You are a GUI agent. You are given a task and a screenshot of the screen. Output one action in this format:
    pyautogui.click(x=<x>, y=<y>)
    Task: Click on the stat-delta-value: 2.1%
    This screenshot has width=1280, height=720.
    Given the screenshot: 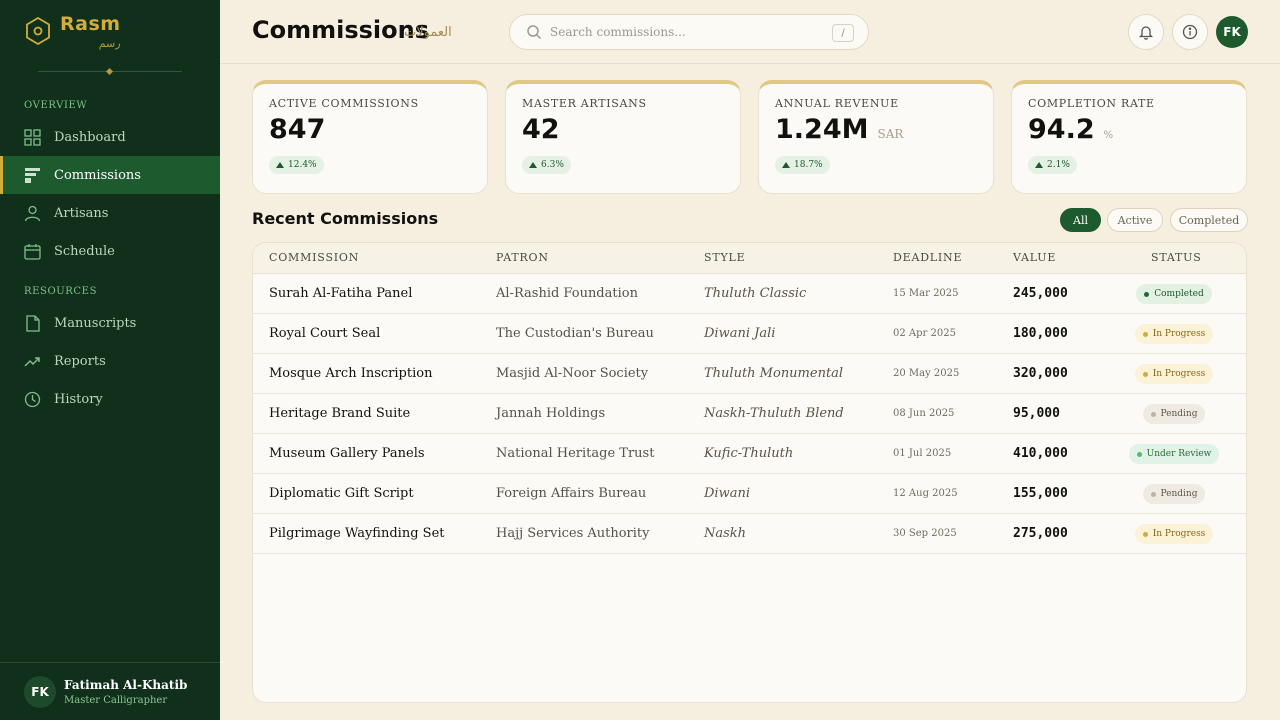 What is the action you would take?
    pyautogui.click(x=1058, y=165)
    